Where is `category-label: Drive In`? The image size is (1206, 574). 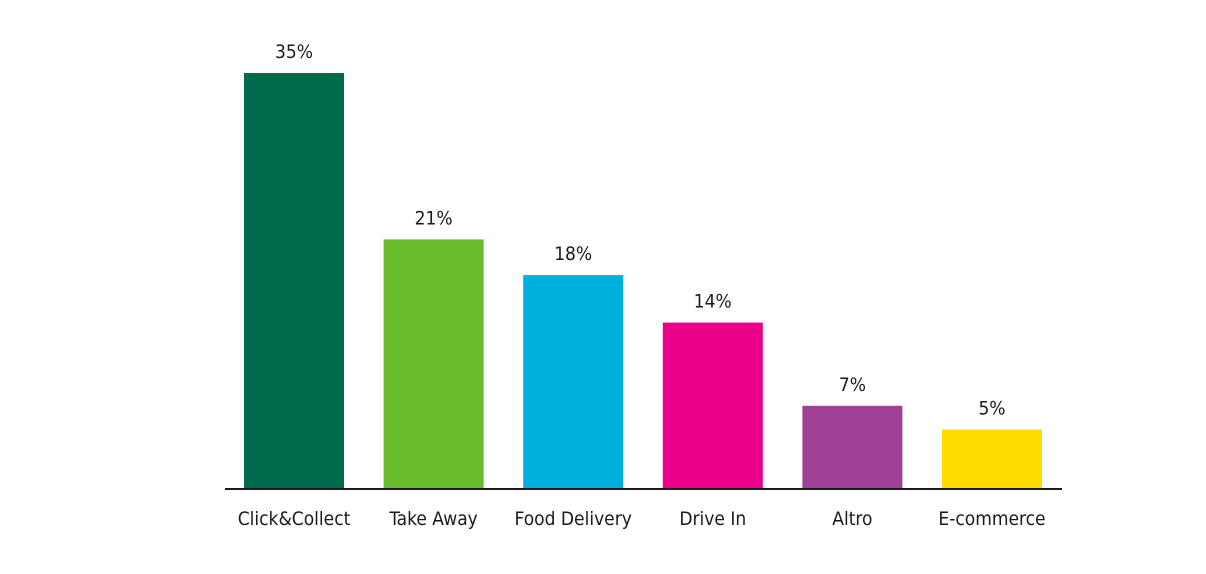 category-label: Drive In is located at coordinates (712, 519).